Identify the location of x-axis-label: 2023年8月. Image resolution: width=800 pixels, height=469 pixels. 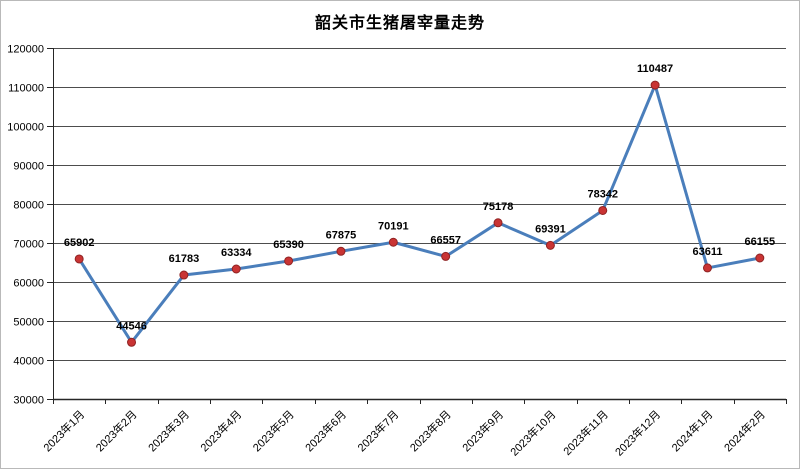
(430, 430).